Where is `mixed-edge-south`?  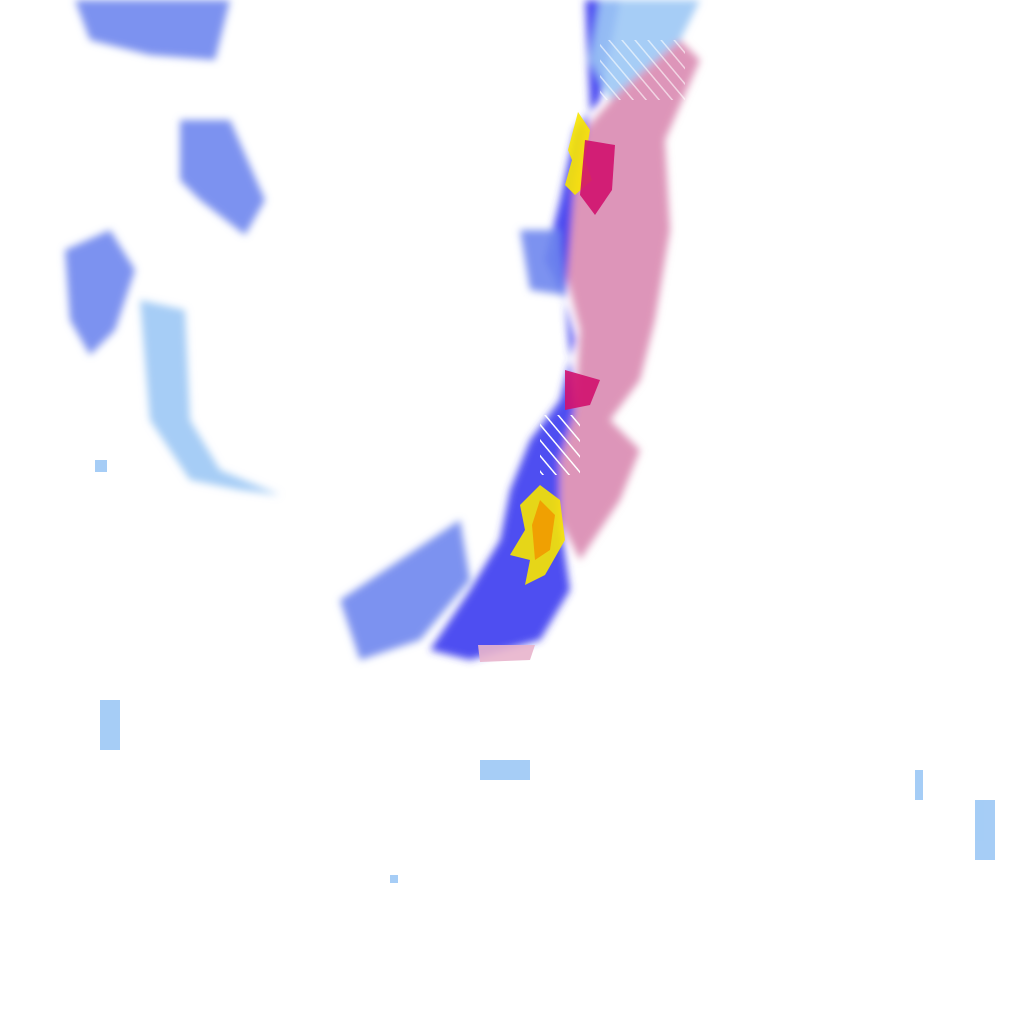
mixed-edge-south is located at coordinates (506, 653).